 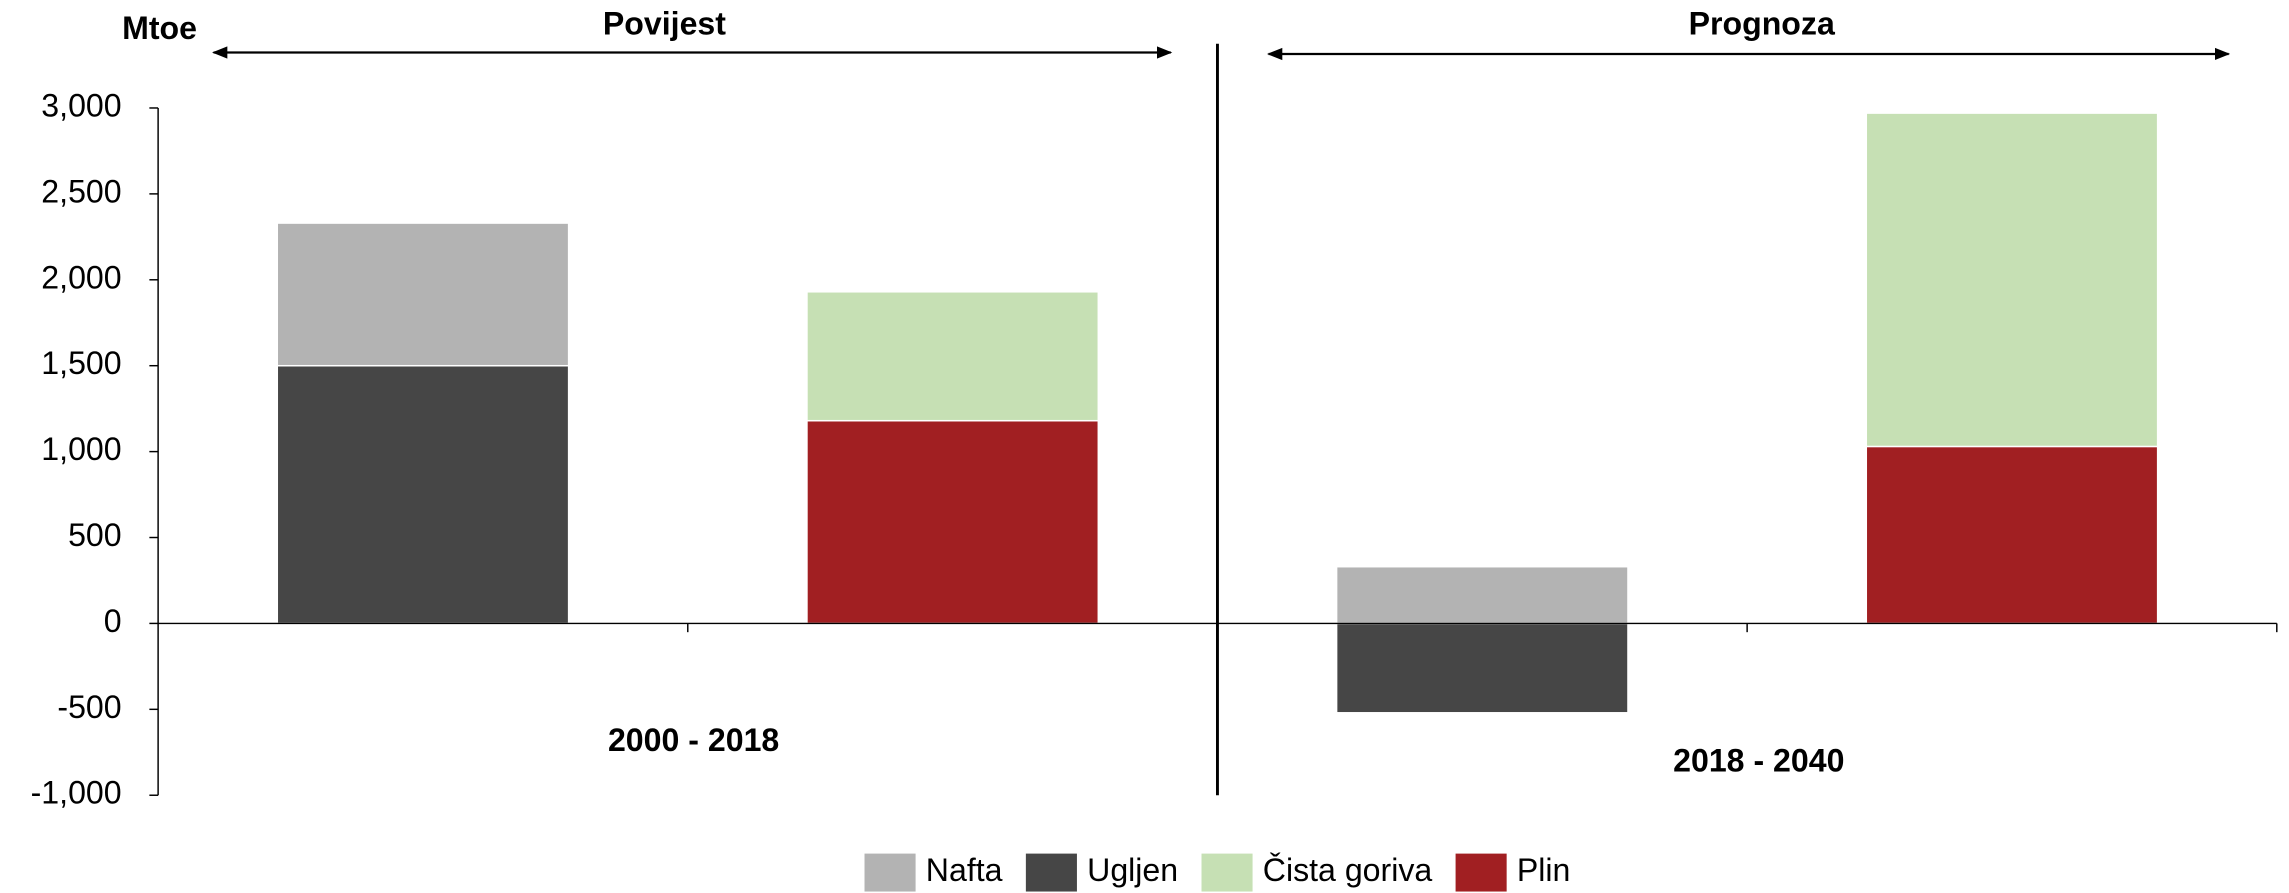 What do you see at coordinates (95, 535) in the screenshot?
I see `y-tick-label: 500` at bounding box center [95, 535].